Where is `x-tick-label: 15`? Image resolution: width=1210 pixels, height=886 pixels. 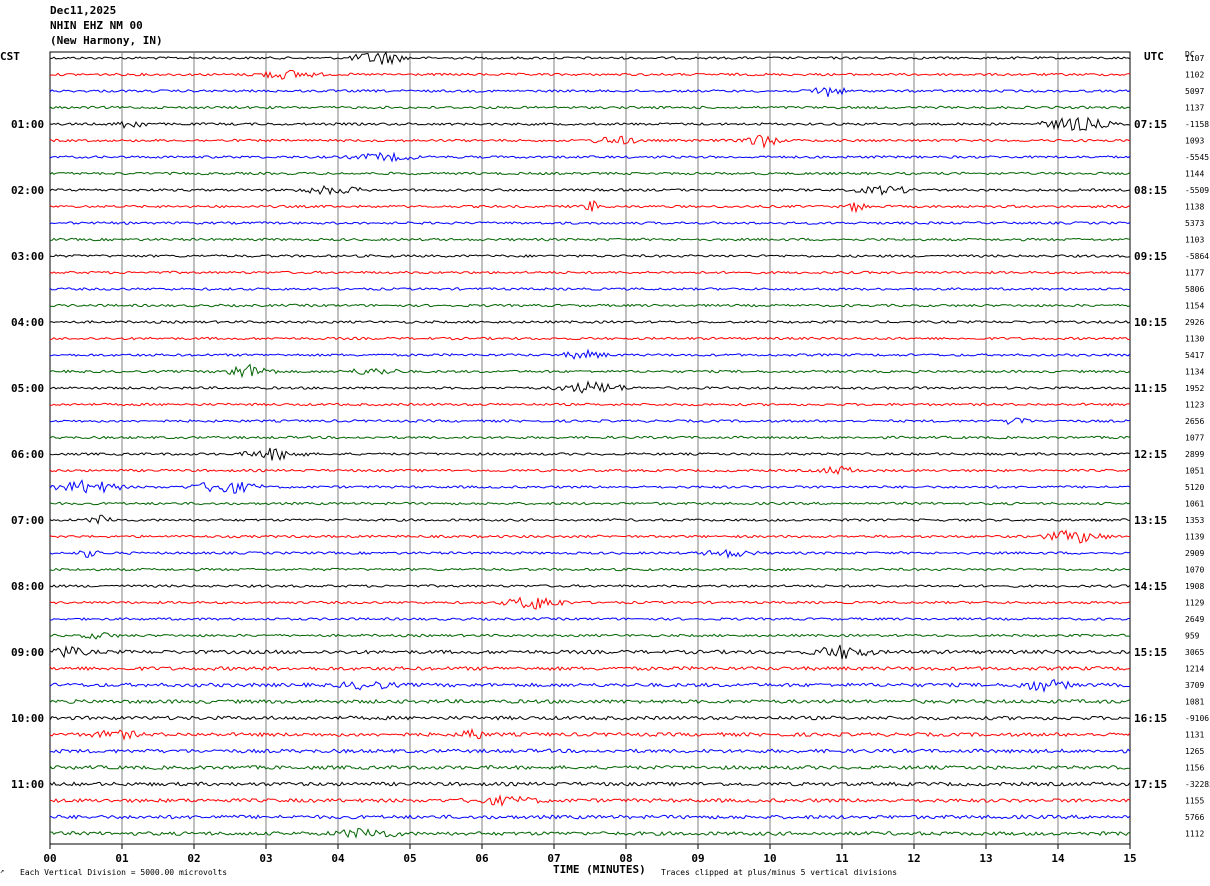
x-tick-label: 15 is located at coordinates (1129, 858).